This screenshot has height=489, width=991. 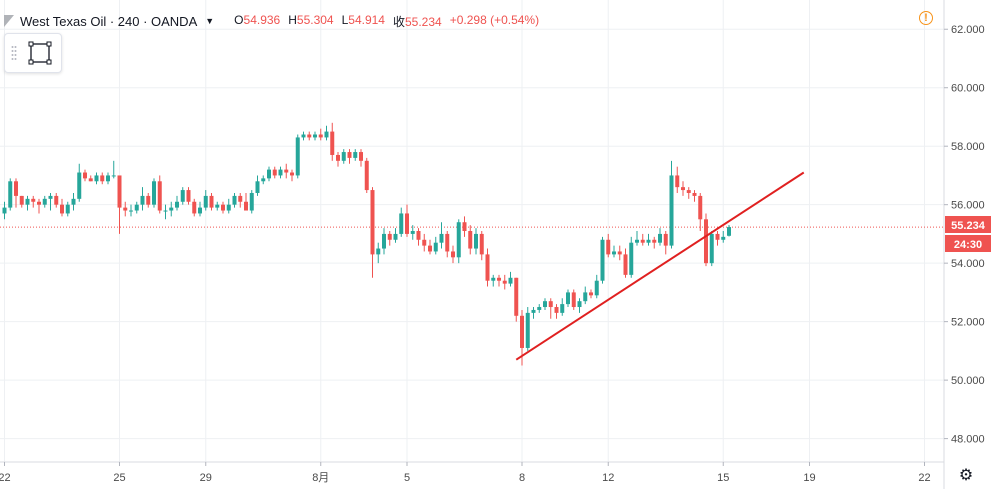 I want to click on x-tick-label: 5, so click(x=407, y=478).